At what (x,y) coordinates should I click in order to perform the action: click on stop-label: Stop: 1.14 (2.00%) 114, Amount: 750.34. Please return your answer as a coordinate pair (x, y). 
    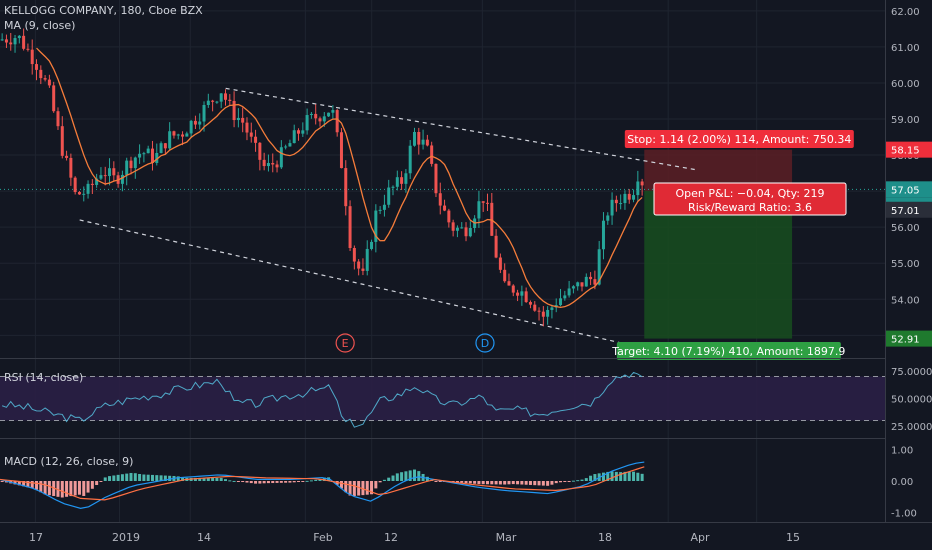
    Looking at the image, I should click on (739, 139).